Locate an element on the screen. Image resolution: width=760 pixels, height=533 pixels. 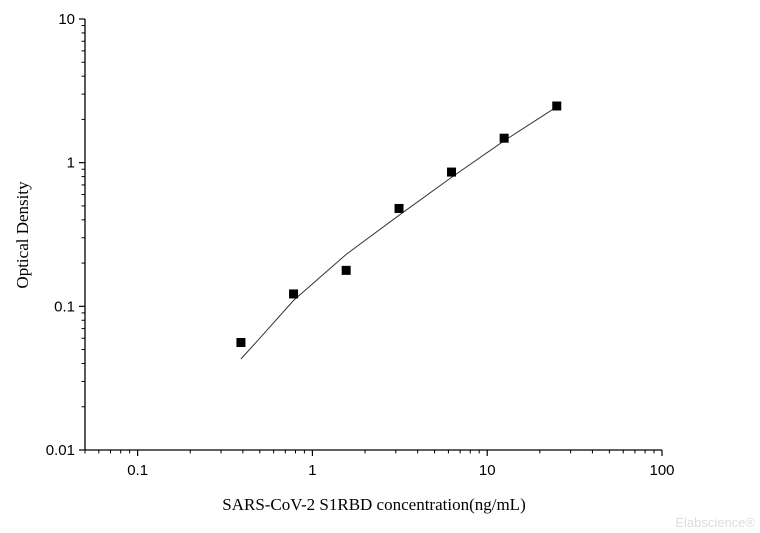
y-tick-label: 0.1 is located at coordinates (64, 306).